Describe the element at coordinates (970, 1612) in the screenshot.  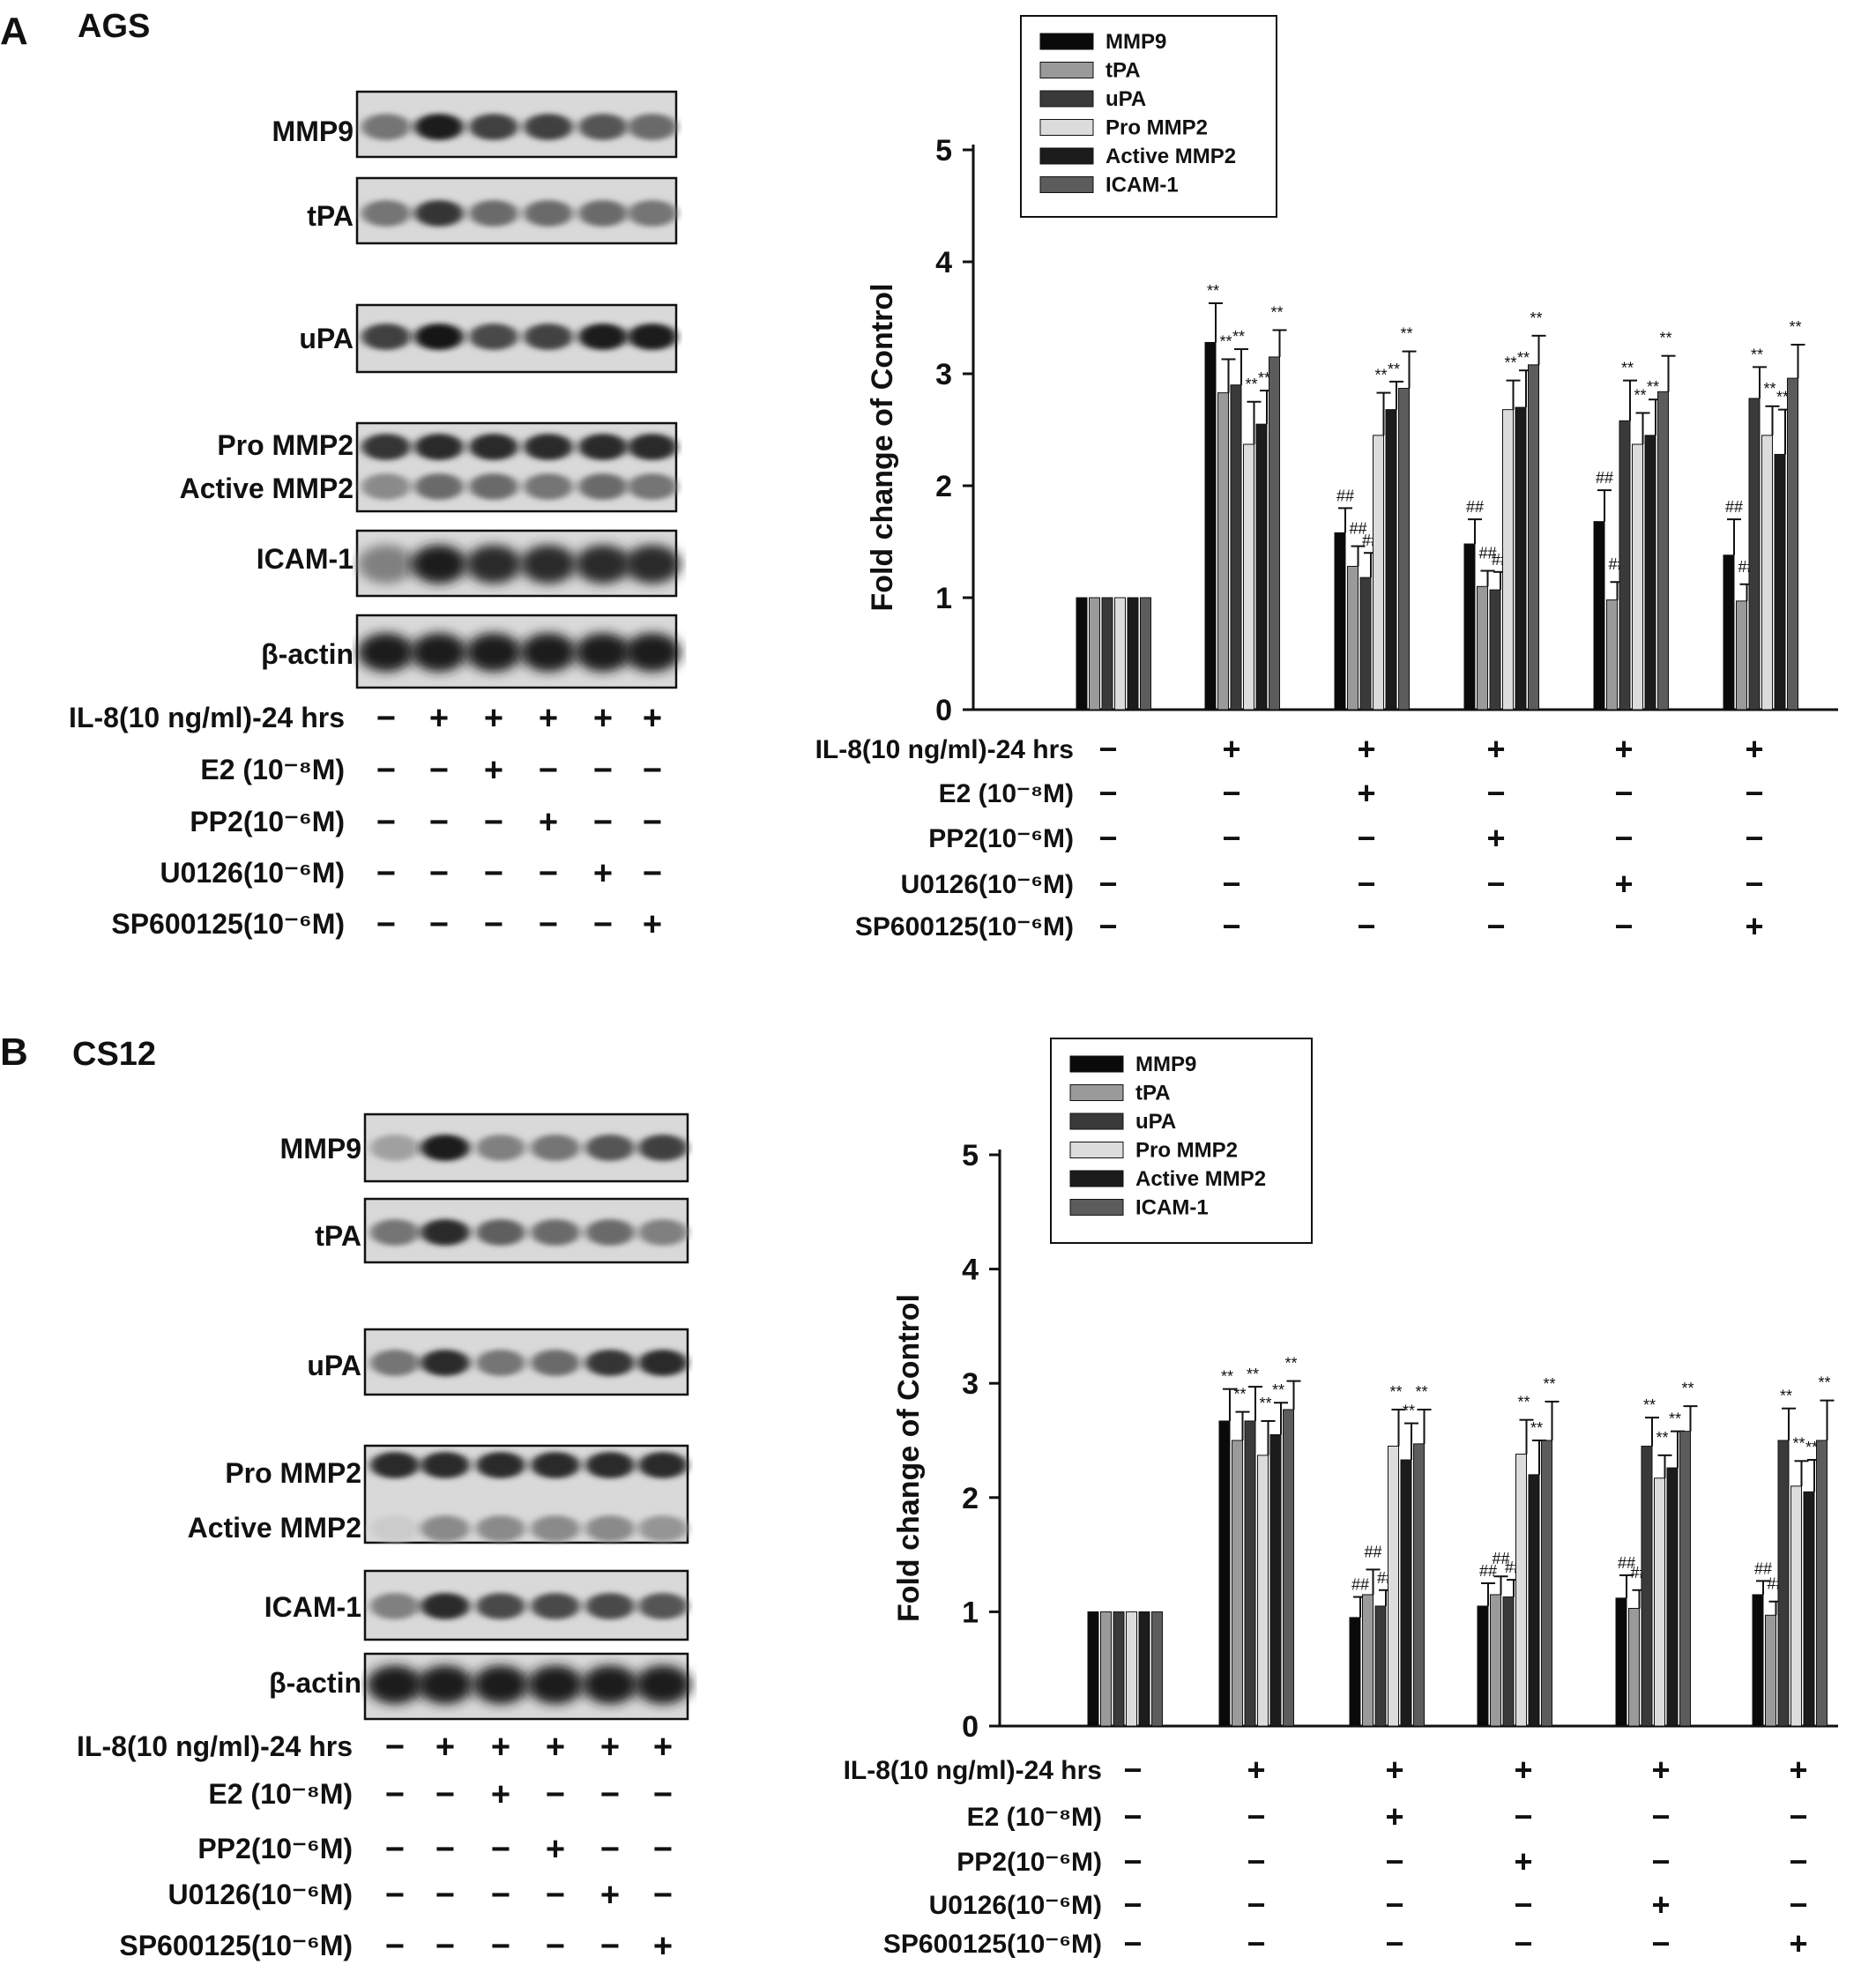
I see `y-tick-label: 1` at that location.